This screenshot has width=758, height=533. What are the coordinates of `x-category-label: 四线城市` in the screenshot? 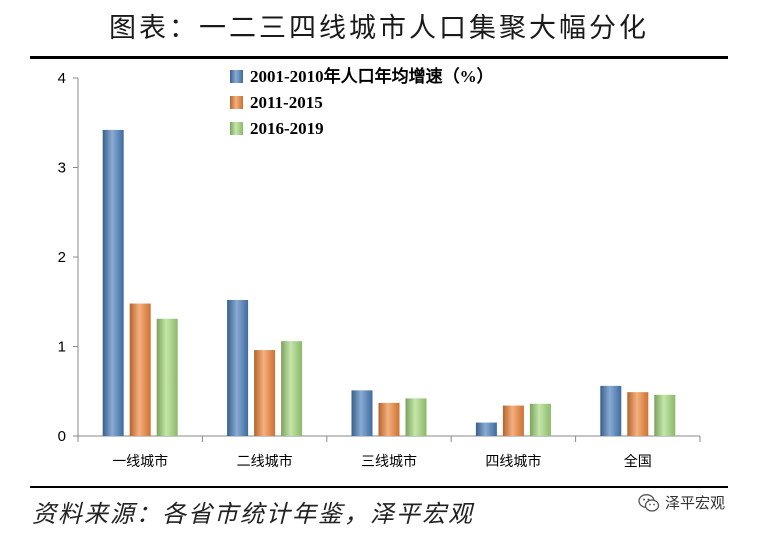 It's located at (513, 461).